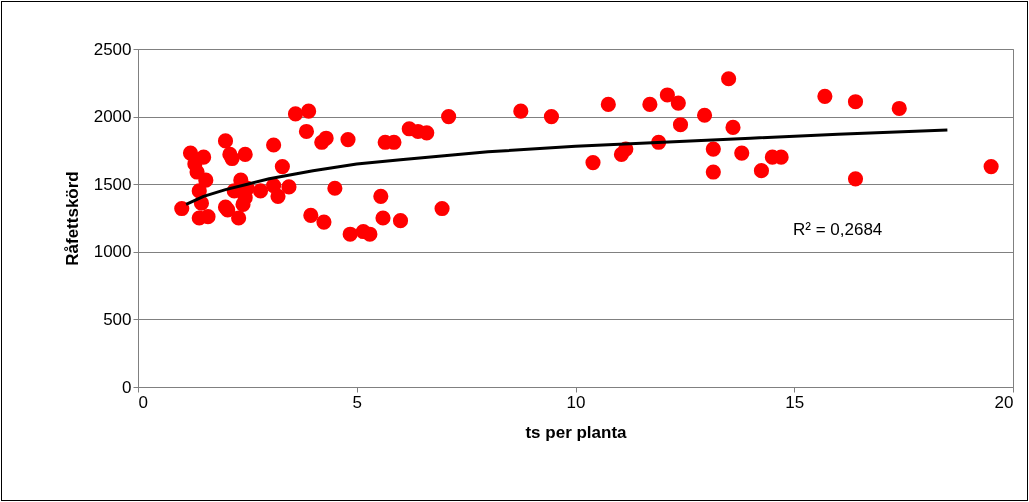  I want to click on y-tick-label: 0, so click(127, 387).